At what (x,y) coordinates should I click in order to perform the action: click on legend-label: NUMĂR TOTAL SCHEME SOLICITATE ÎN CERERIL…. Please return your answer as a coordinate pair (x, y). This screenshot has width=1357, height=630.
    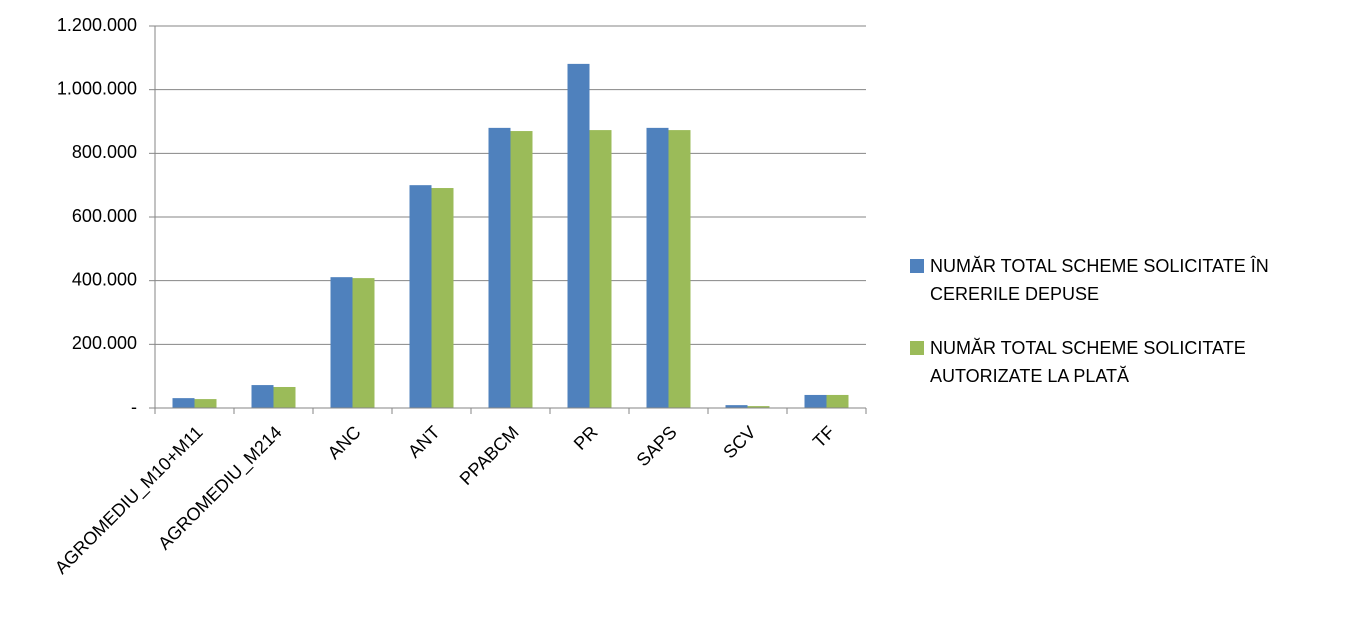
    Looking at the image, I should click on (1099, 280).